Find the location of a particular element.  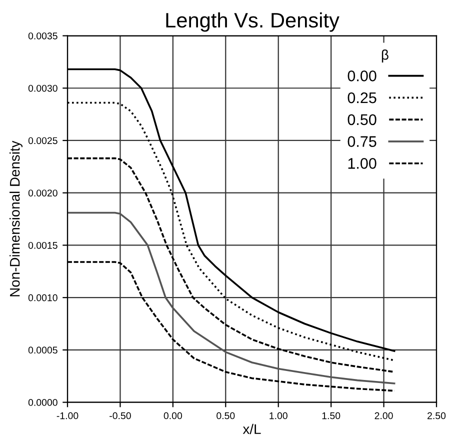

x-tick-label: 2.00 is located at coordinates (383, 416).